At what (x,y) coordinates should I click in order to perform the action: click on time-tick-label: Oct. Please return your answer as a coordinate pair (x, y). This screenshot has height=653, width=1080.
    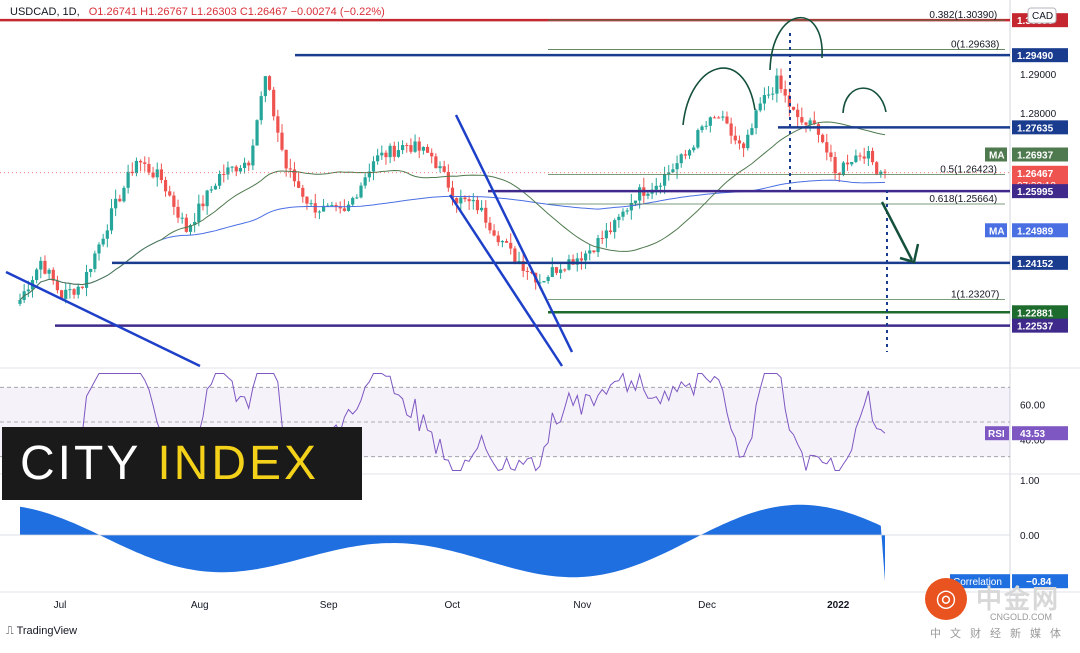
    Looking at the image, I should click on (453, 605).